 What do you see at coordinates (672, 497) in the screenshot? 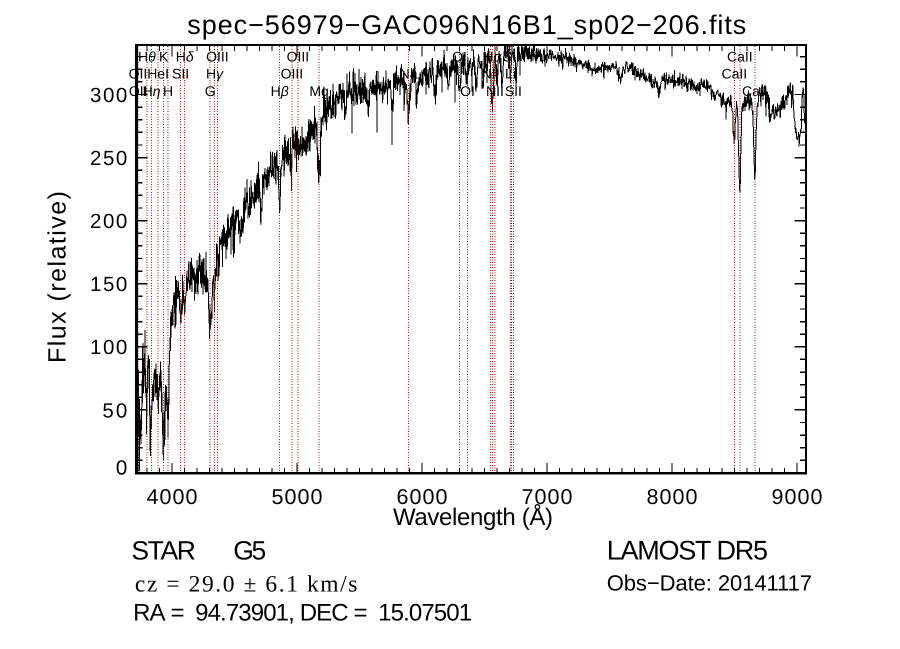
I see `svg-text: 8000` at bounding box center [672, 497].